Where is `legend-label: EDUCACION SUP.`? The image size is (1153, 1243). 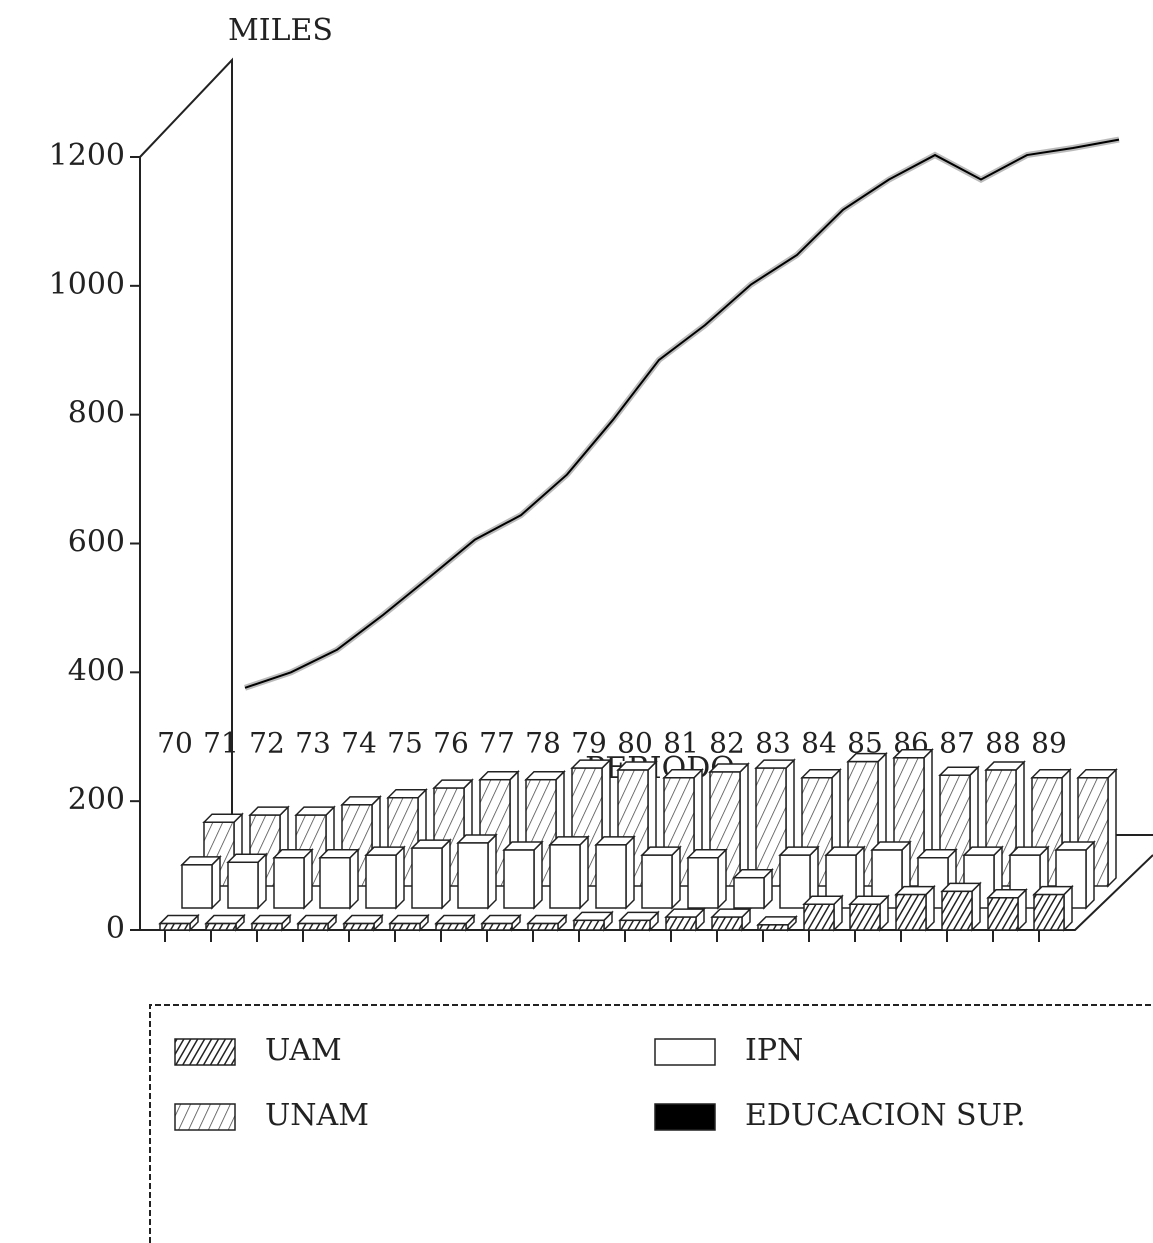 legend-label: EDUCACION SUP. is located at coordinates (885, 1115).